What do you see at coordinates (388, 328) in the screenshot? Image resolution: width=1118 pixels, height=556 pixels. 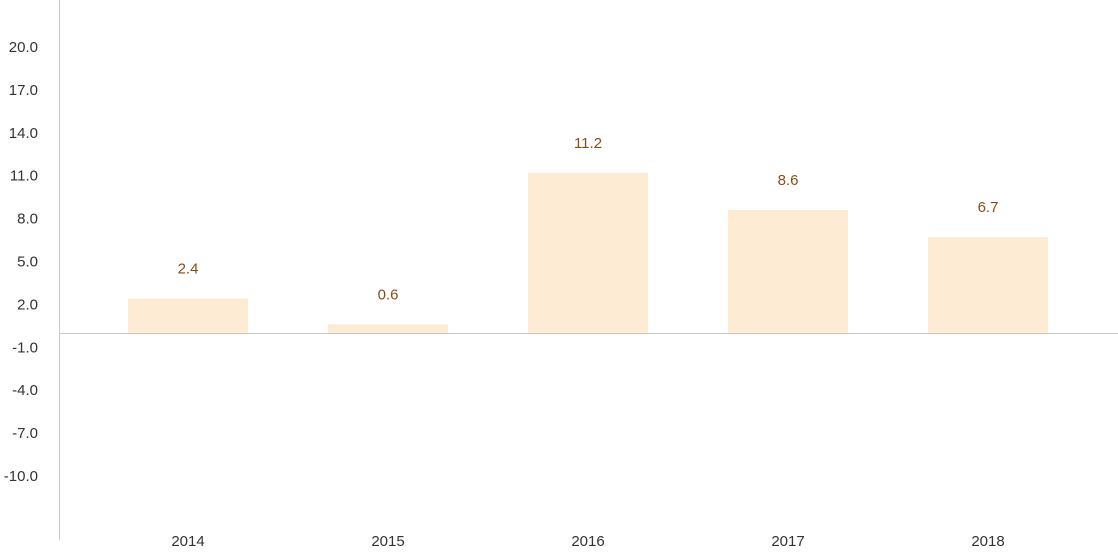 I see `bar-2015` at bounding box center [388, 328].